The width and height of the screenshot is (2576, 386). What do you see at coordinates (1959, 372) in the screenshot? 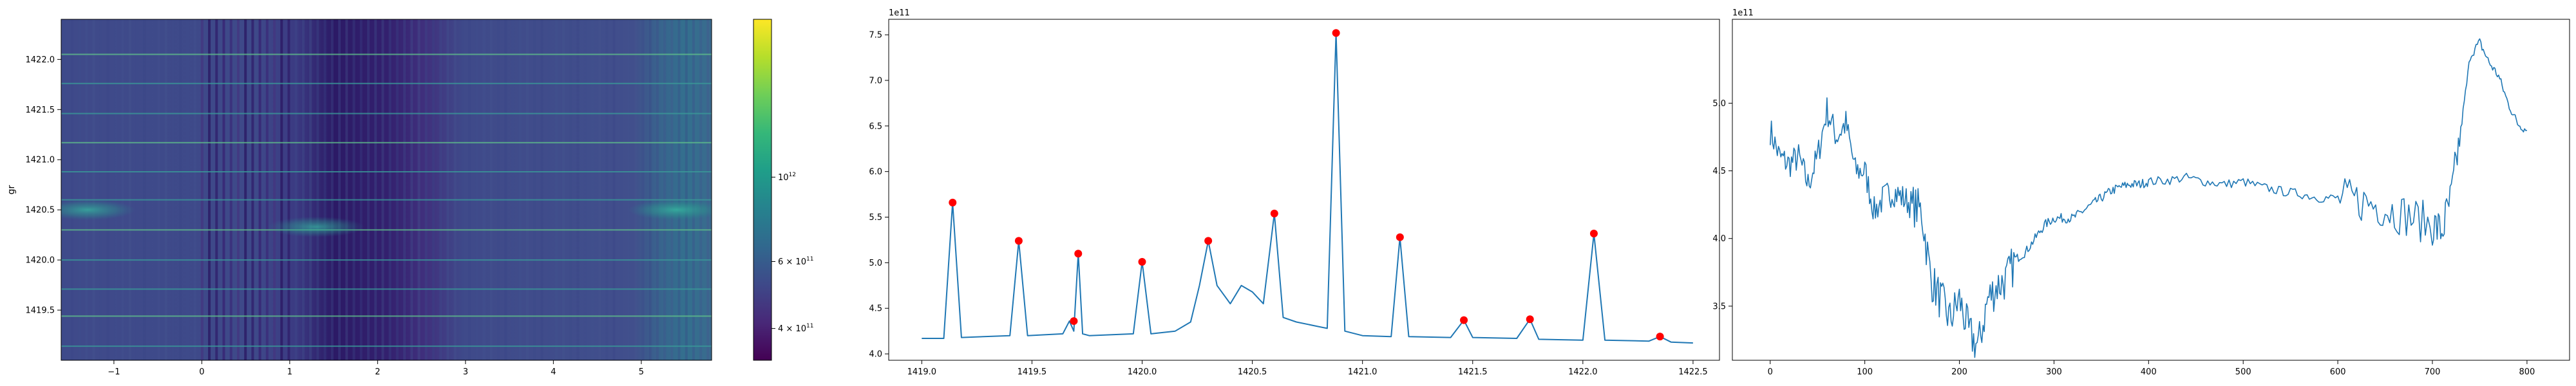
I see `x-tick-label: 200` at bounding box center [1959, 372].